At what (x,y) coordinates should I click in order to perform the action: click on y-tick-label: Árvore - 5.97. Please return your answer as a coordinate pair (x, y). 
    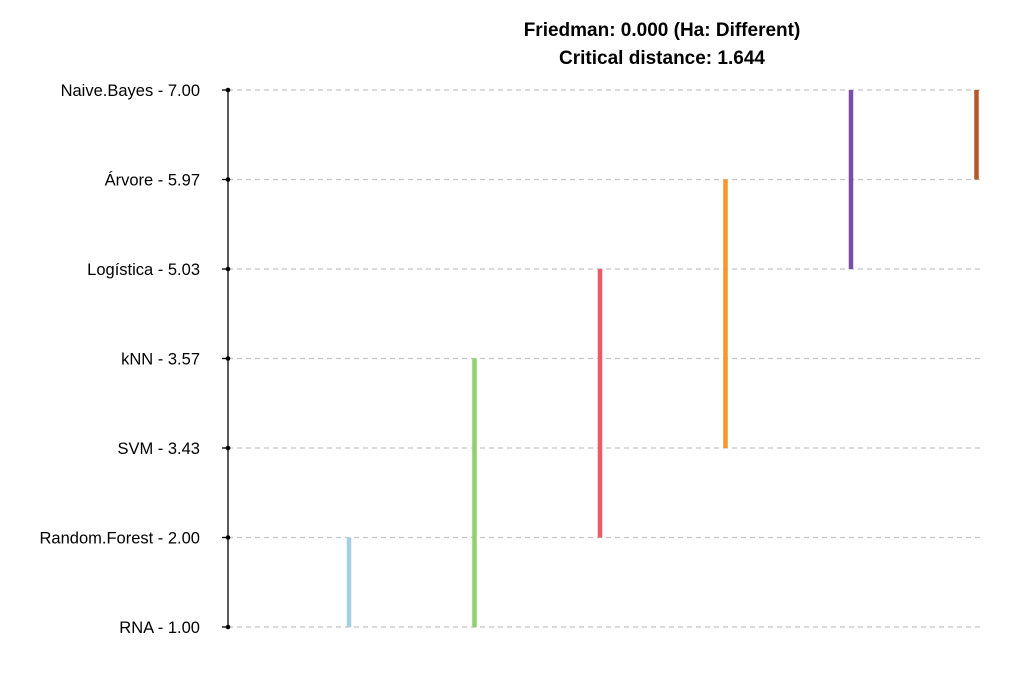
    Looking at the image, I should click on (152, 180).